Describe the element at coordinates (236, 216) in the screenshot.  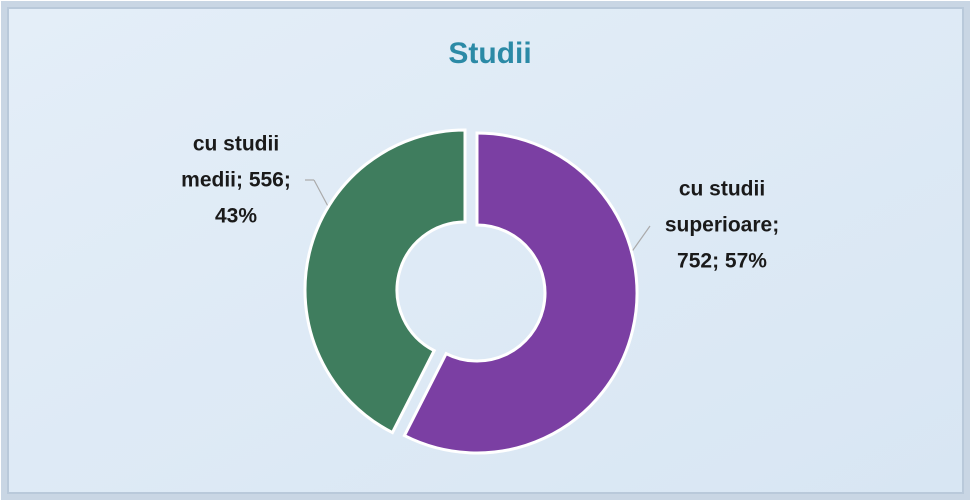
I see `data-label: 43%` at that location.